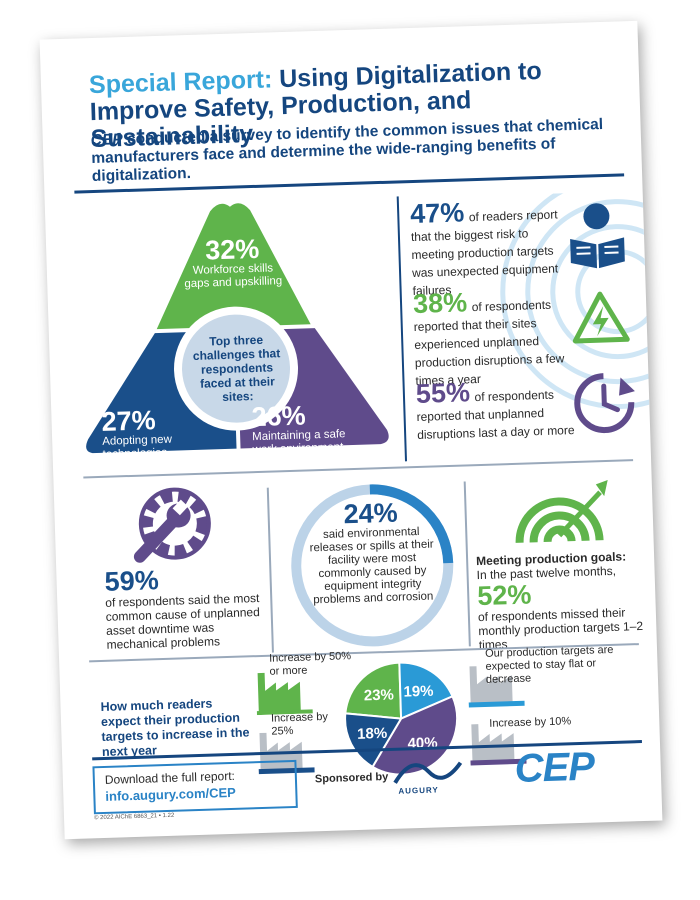 Image resolution: width=700 pixels, height=900 pixels. What do you see at coordinates (371, 513) in the screenshot?
I see `stat-environment-pct: 24%` at bounding box center [371, 513].